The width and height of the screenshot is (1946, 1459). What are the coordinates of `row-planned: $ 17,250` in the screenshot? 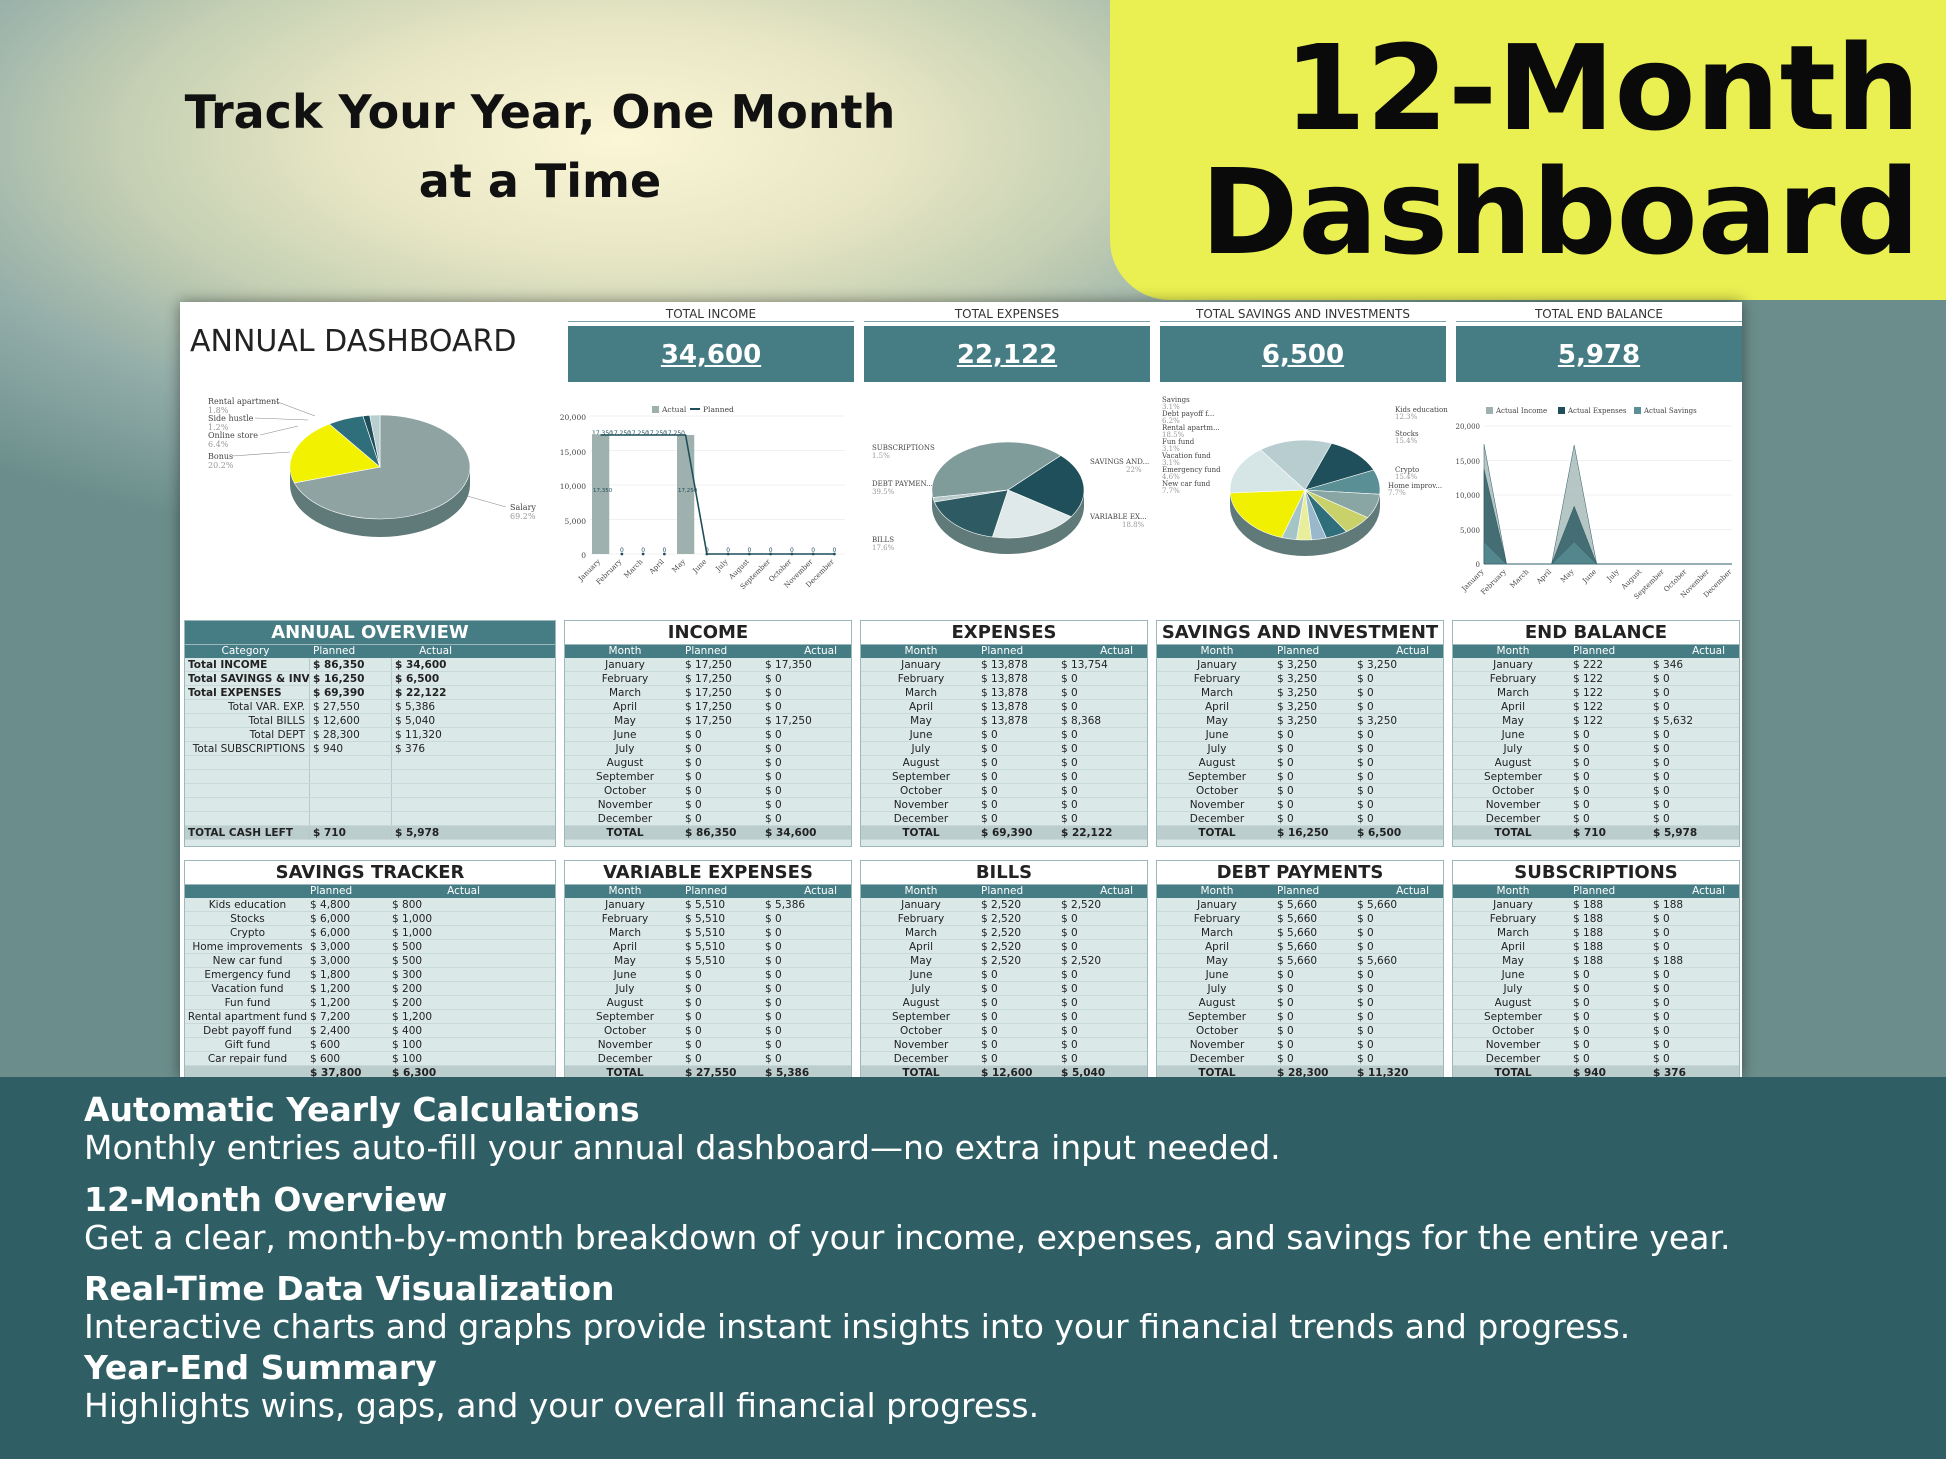 It's located at (708, 665).